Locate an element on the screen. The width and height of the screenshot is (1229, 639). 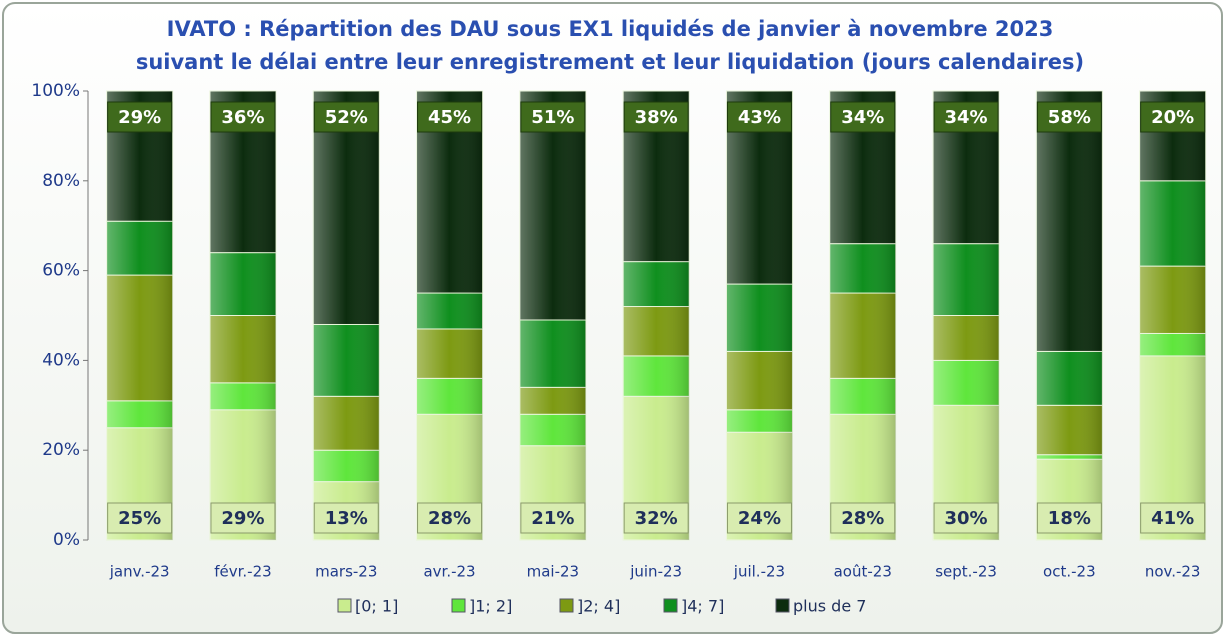
value-label: 18% is located at coordinates (1069, 518).